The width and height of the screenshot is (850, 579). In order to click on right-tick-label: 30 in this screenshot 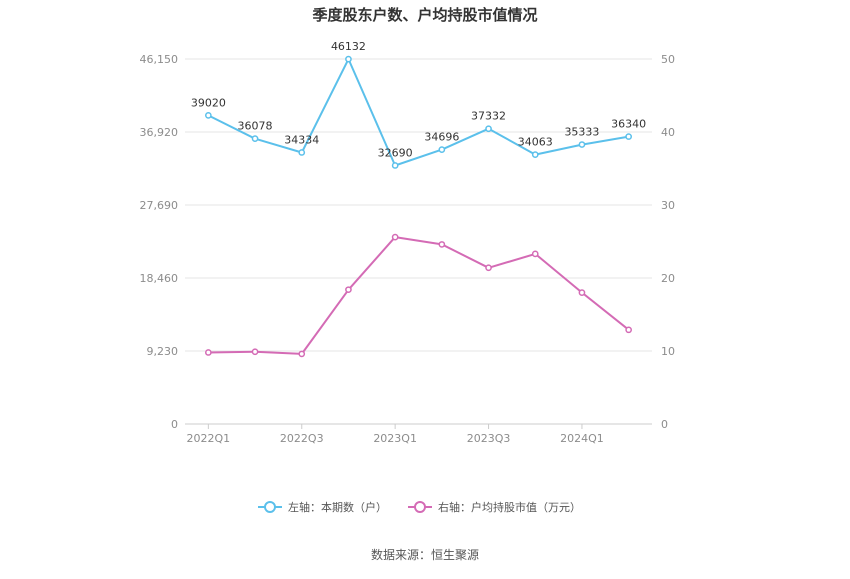, I will do `click(668, 205)`.